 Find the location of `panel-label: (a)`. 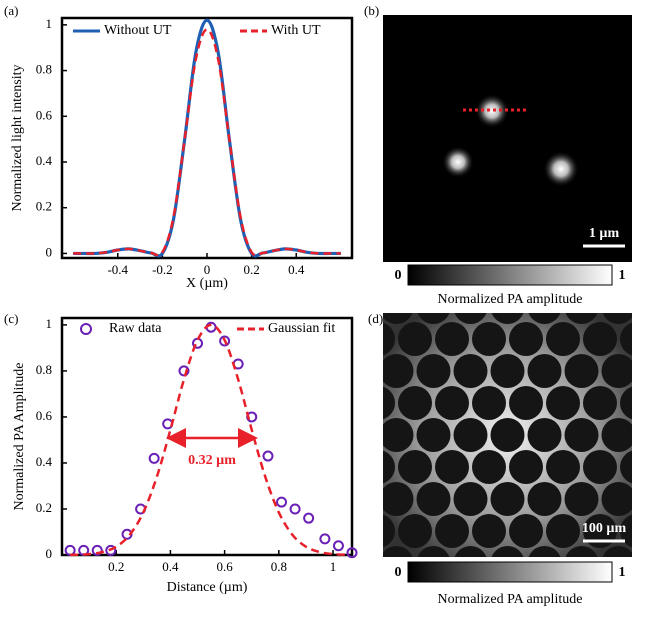

panel-label: (a) is located at coordinates (11, 10).